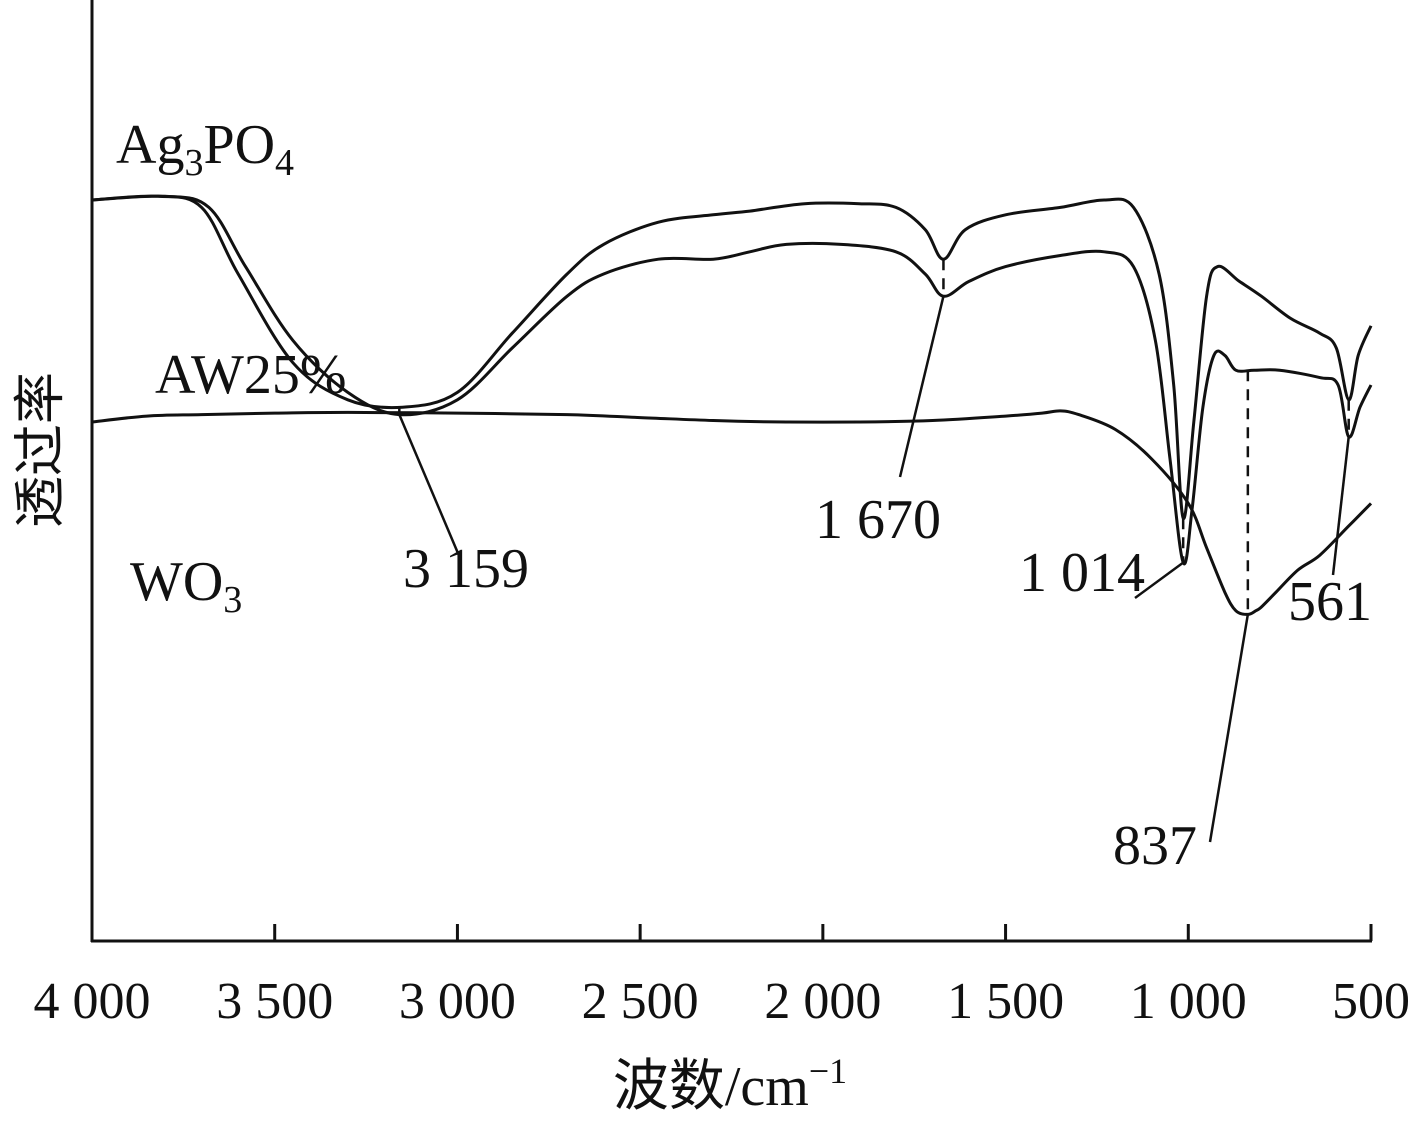  What do you see at coordinates (730, 1084) in the screenshot?
I see `x-axis-label: 波数/cm−1` at bounding box center [730, 1084].